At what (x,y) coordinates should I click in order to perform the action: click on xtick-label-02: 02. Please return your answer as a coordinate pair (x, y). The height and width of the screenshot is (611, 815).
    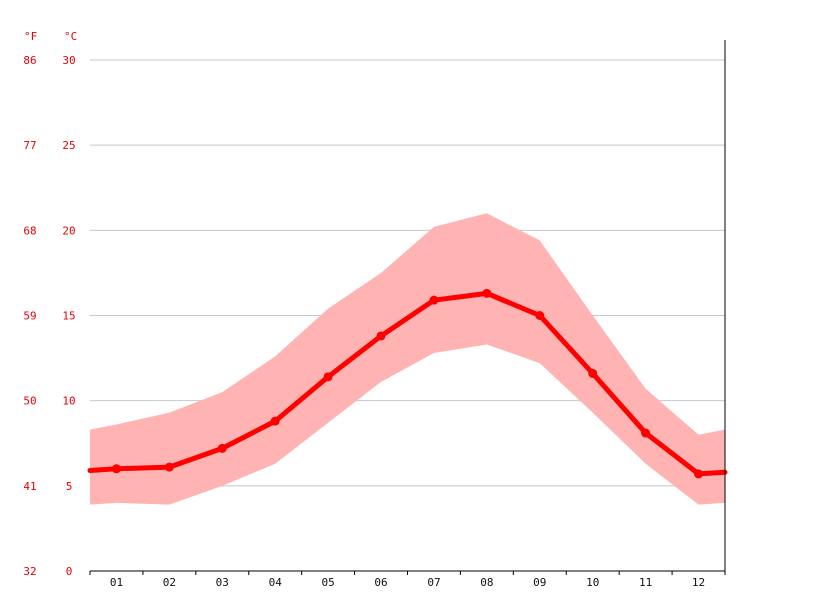
    Looking at the image, I should click on (169, 582).